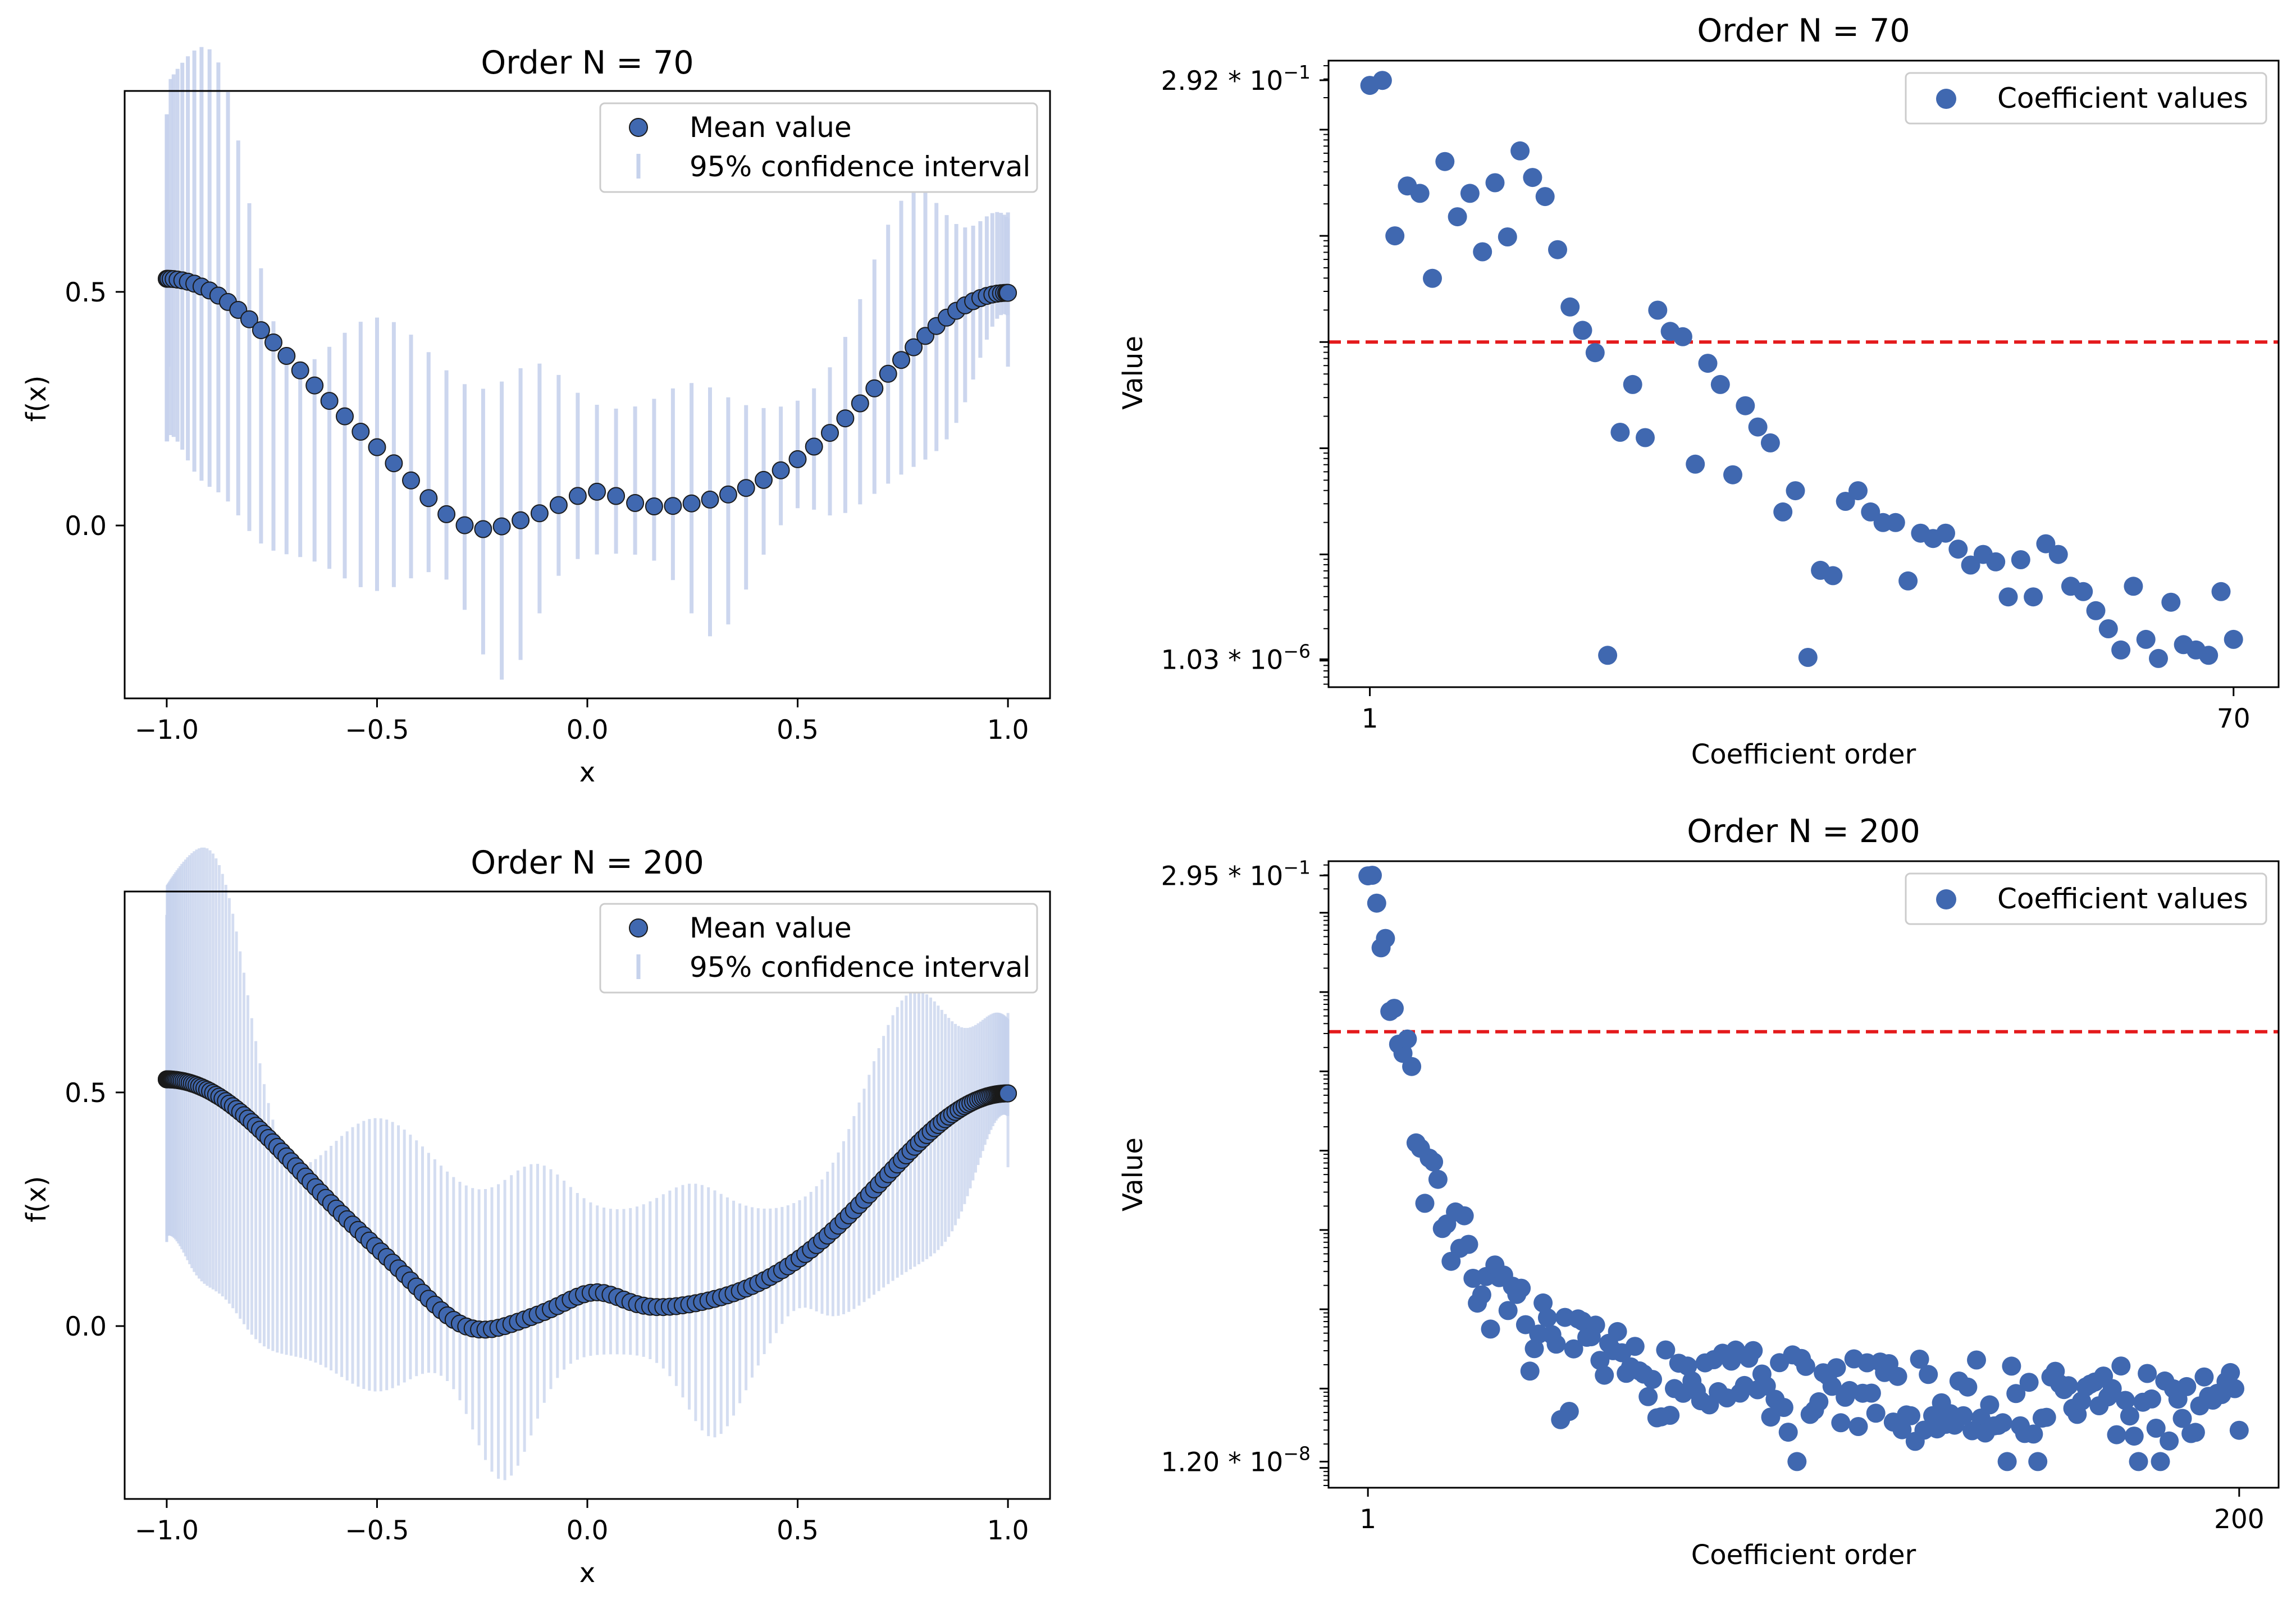  I want to click on legend-box, so click(2086, 98).